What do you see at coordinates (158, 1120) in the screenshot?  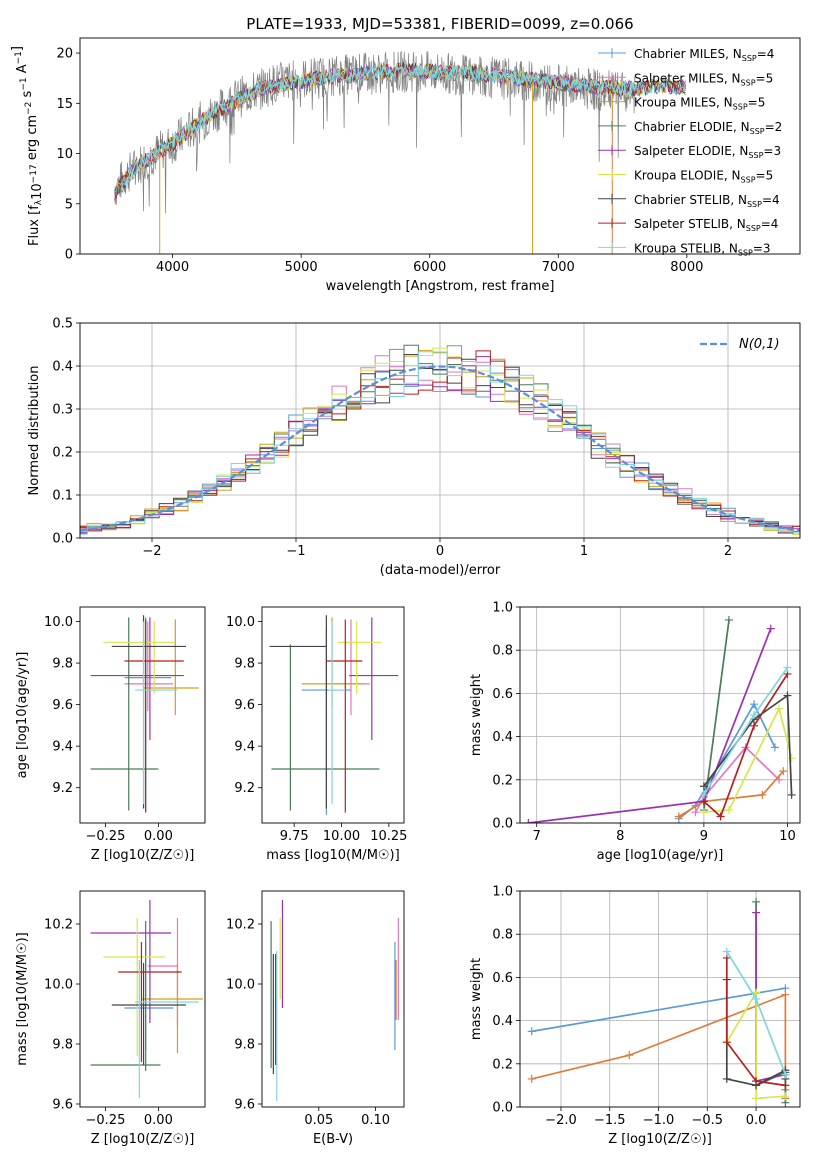 I see `tick-label-x: 0.00` at bounding box center [158, 1120].